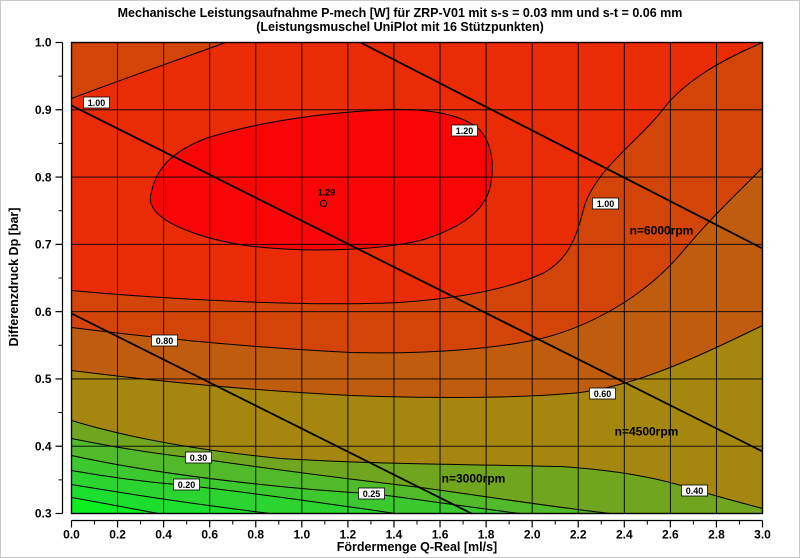  I want to click on contour-label: 0.25, so click(372, 494).